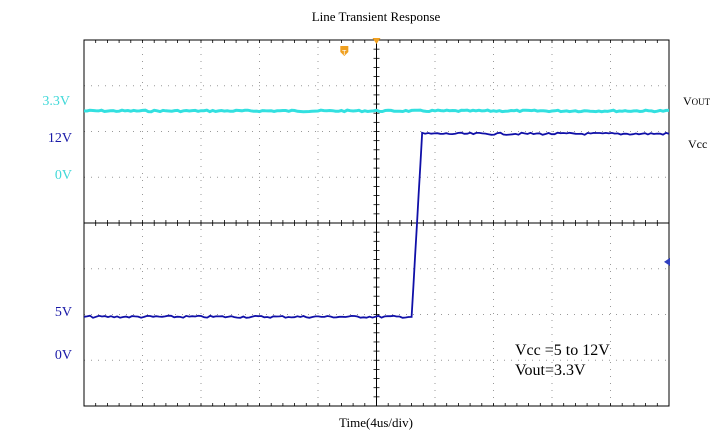 This screenshot has height=439, width=717. Describe the element at coordinates (59, 138) in the screenshot. I see `label-vcc-12v: 12V` at that location.